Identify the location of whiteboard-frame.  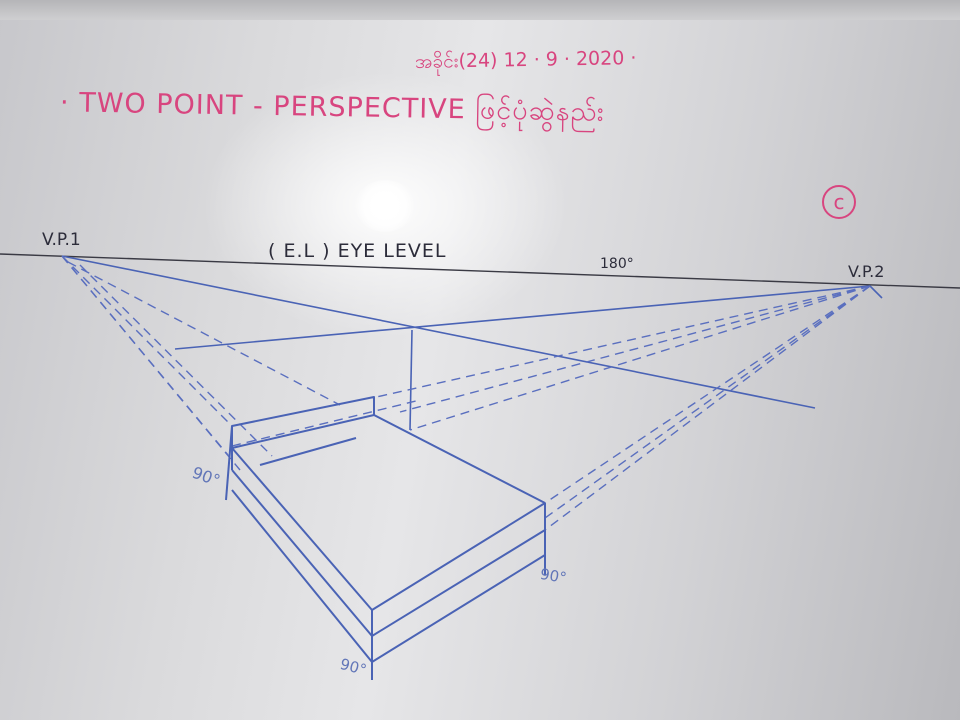
(480, 10).